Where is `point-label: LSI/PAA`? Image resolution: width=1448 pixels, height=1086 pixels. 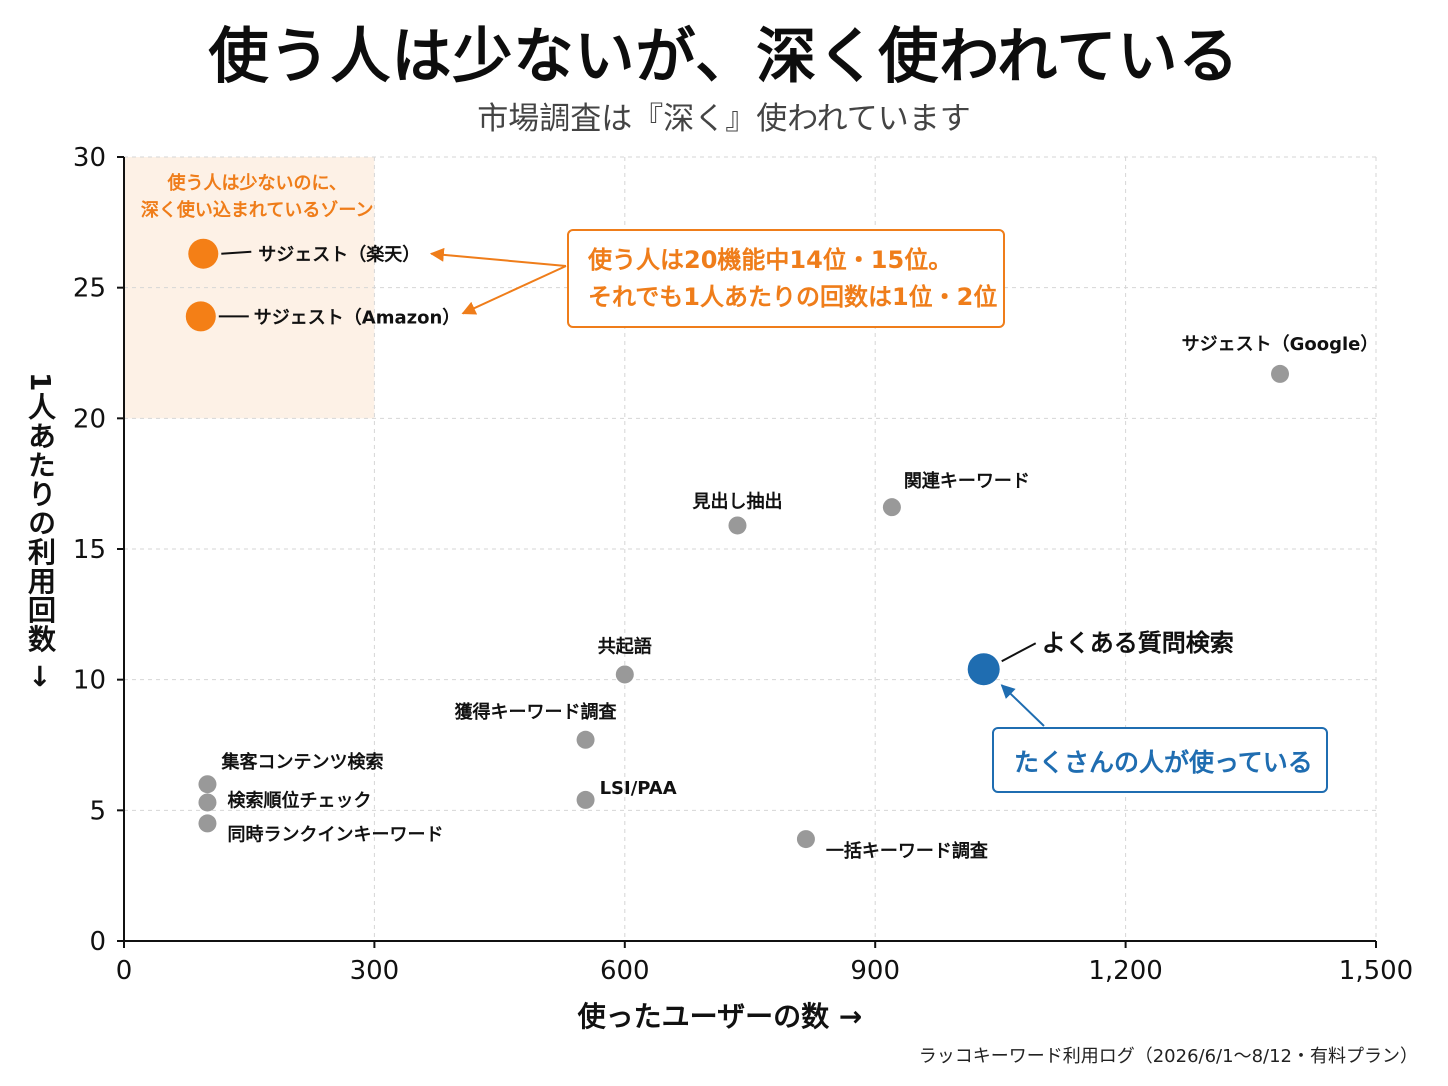 point-label: LSI/PAA is located at coordinates (638, 788).